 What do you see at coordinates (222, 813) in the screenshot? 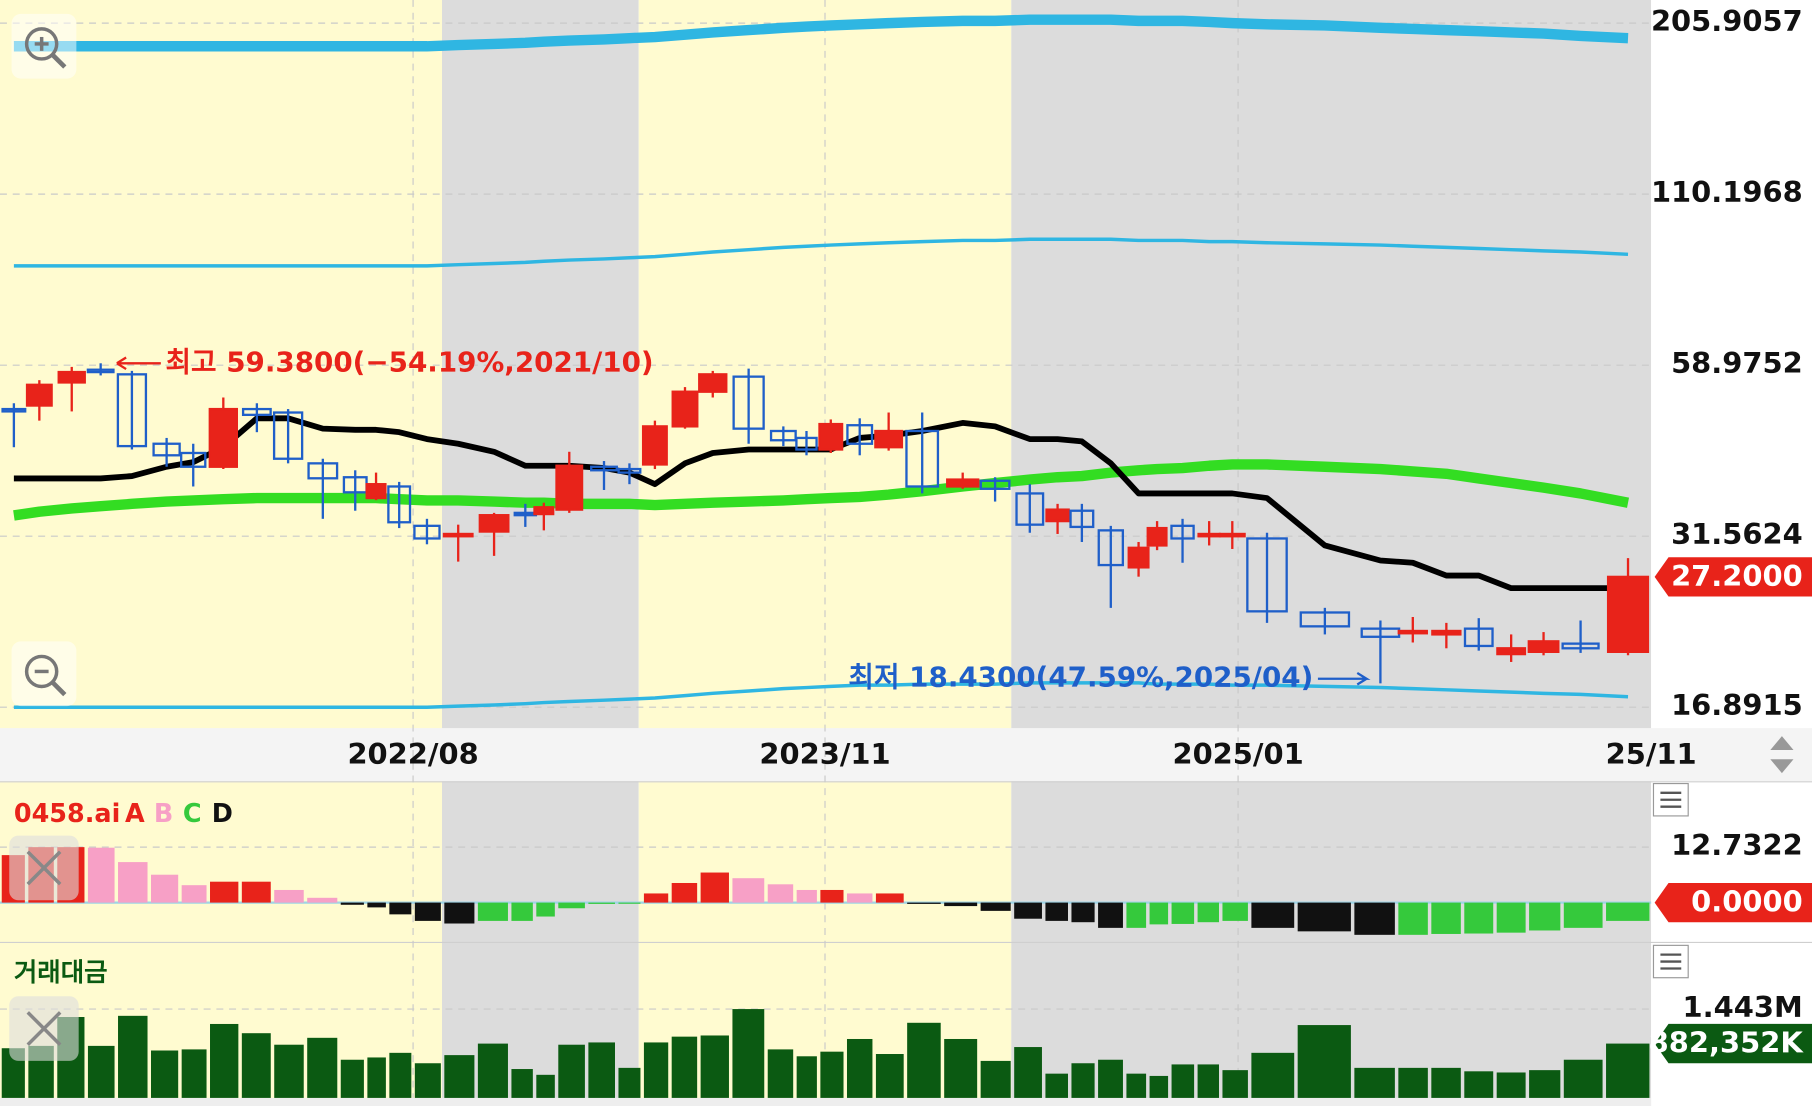
I see `legend-entry: D` at bounding box center [222, 813].